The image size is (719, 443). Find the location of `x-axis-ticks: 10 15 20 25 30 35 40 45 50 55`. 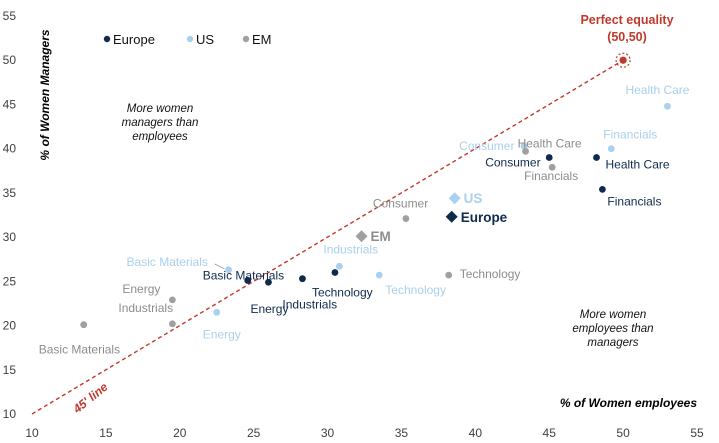

x-axis-ticks: 10 15 20 25 30 35 40 45 50 55 is located at coordinates (364, 433).